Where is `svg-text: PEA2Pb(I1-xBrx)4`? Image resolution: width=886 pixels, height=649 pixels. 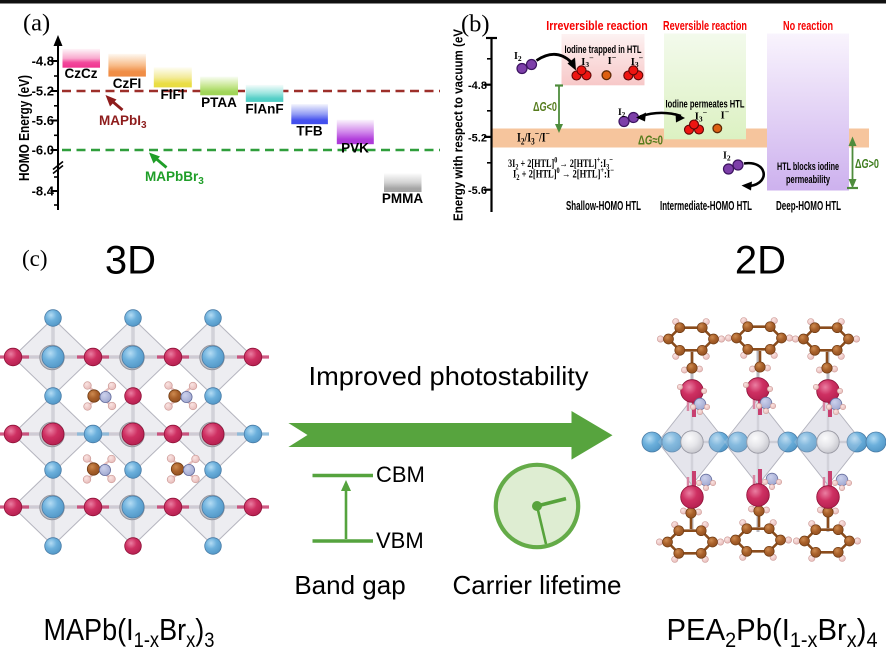
svg-text: PEA2Pb(I1-xBrx)4 is located at coordinates (772, 630).